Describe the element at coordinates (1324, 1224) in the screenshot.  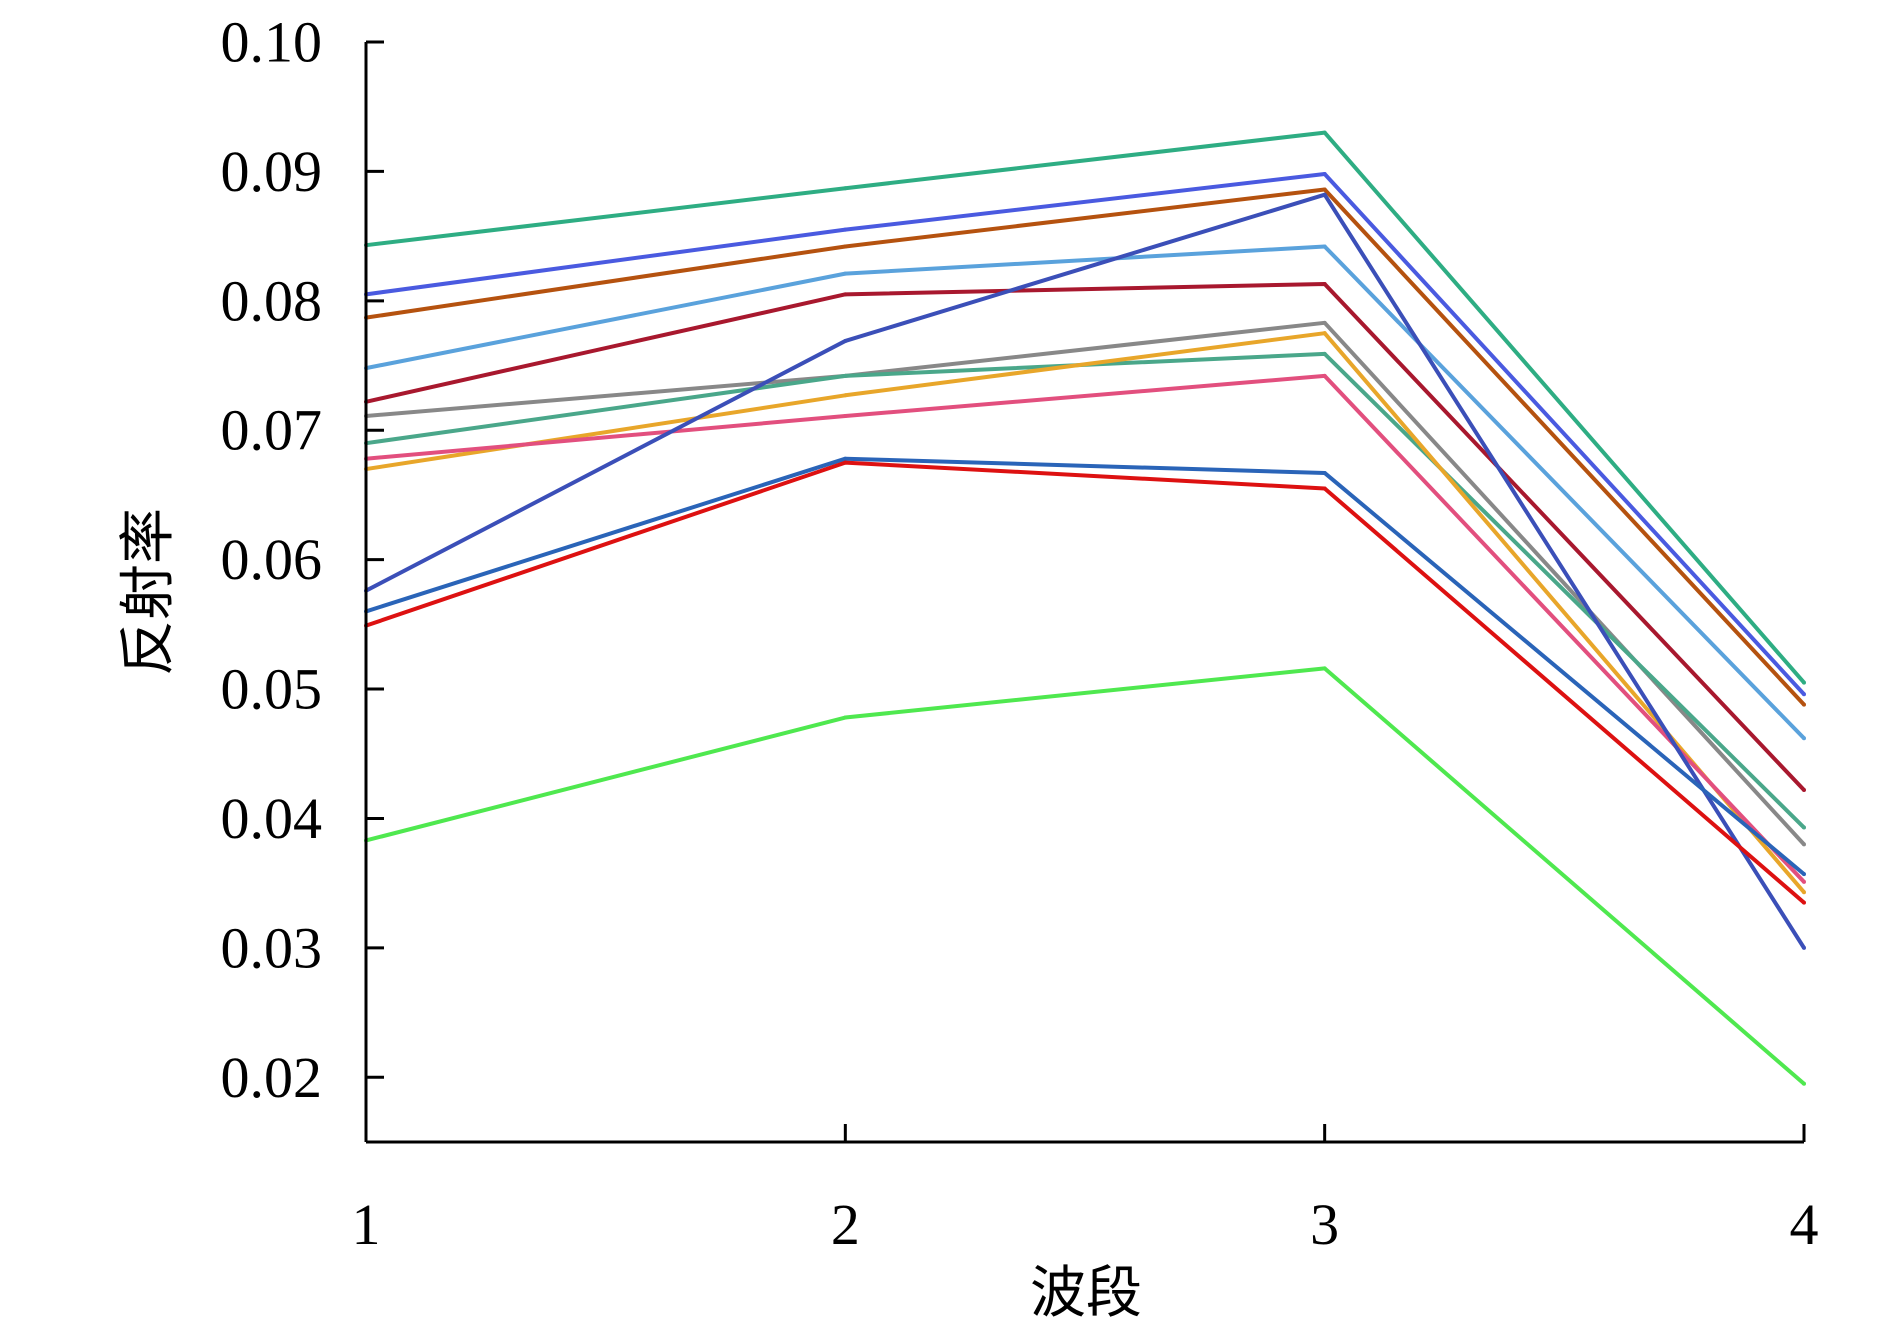
I see `x-tick-label: 3` at that location.